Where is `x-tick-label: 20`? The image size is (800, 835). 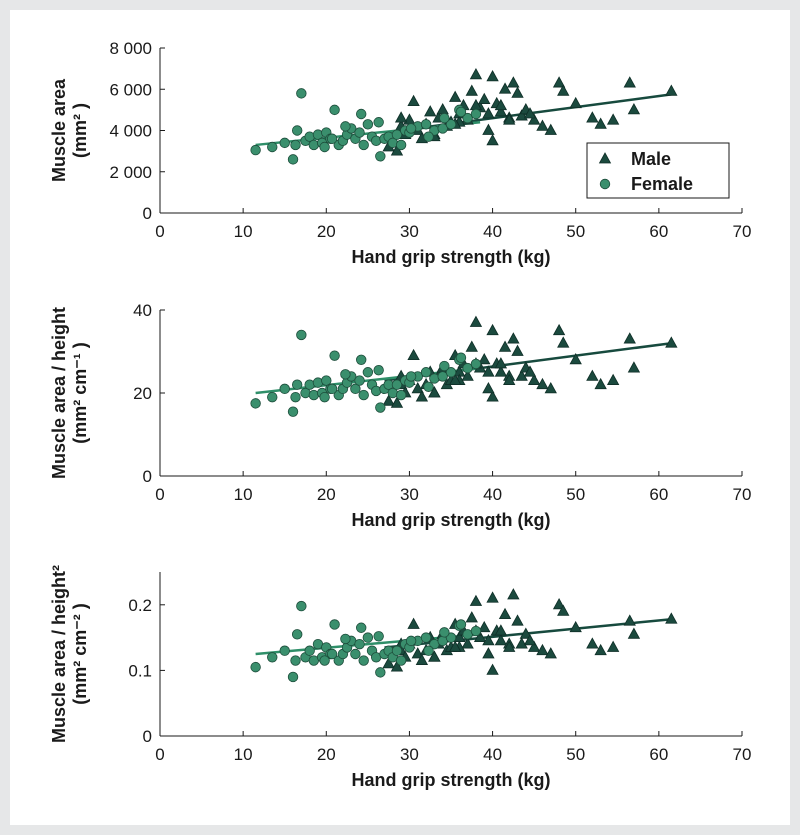
x-tick-label: 20 is located at coordinates (326, 754).